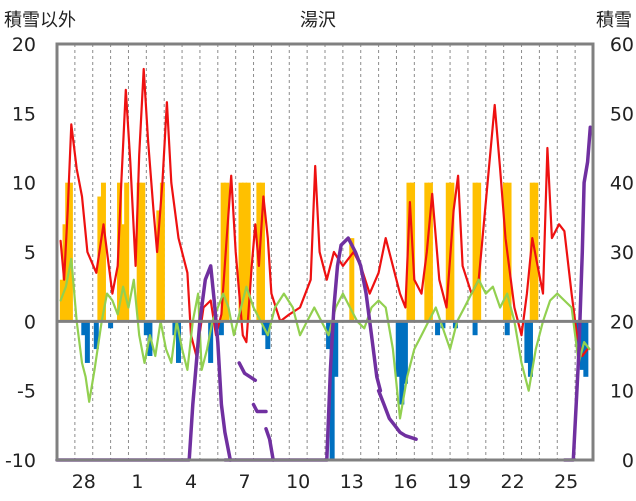 Image resolution: width=636 pixels, height=501 pixels. I want to click on x-tick-label: 7, so click(245, 482).